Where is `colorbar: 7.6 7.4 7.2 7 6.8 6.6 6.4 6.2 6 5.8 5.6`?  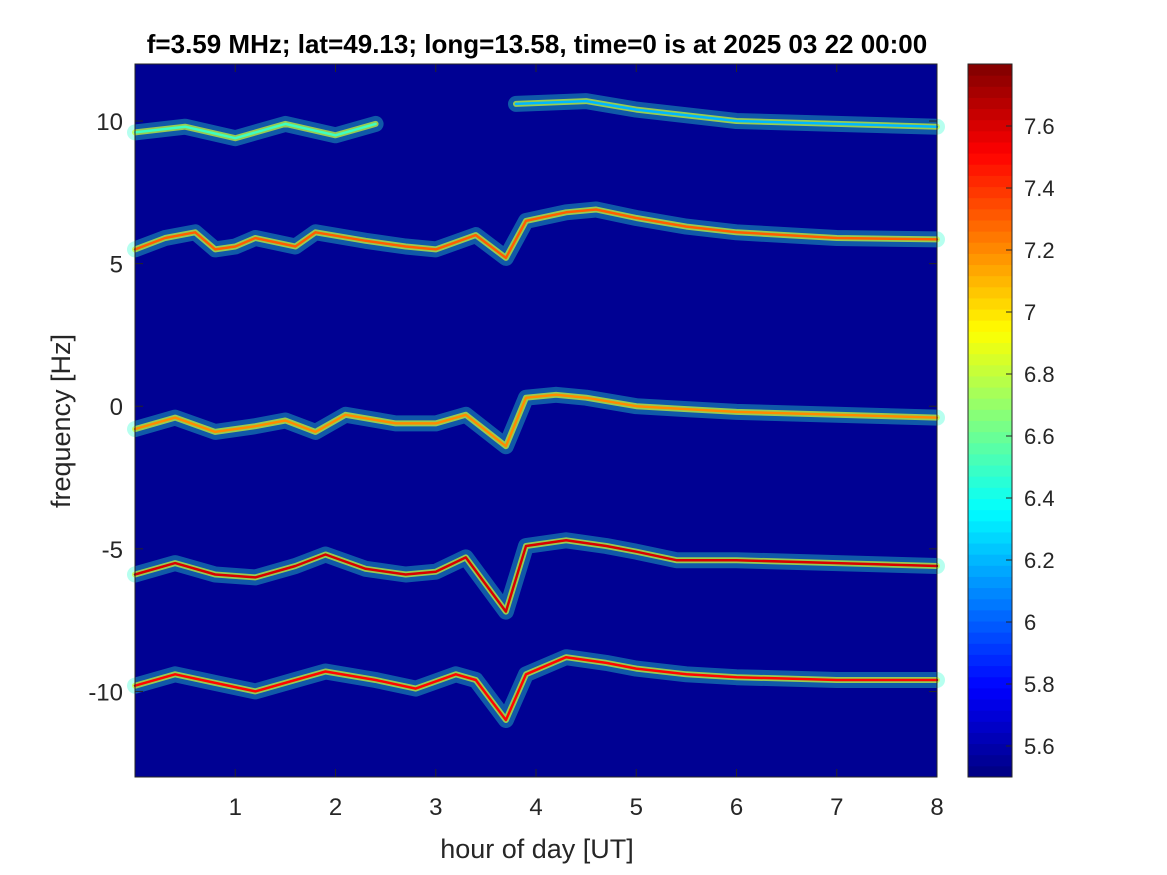 colorbar: 7.6 7.4 7.2 7 6.8 6.6 6.4 6.2 6 5.8 5.6 is located at coordinates (1011, 420).